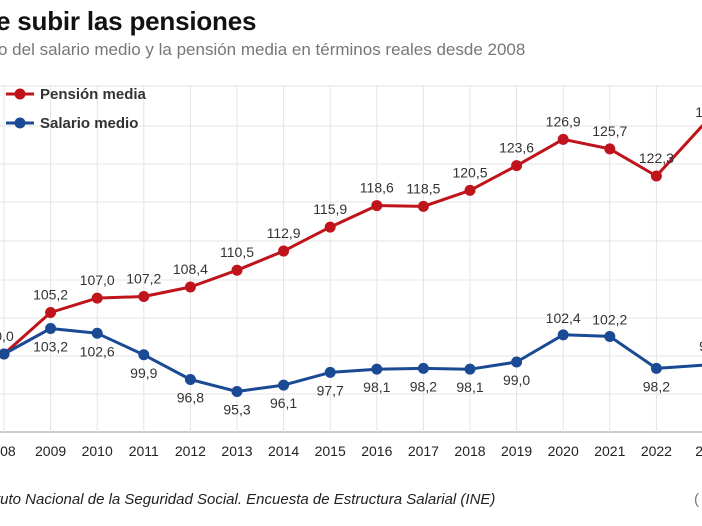  What do you see at coordinates (76, 109) in the screenshot?
I see `legend: Pensión media Salario medio` at bounding box center [76, 109].